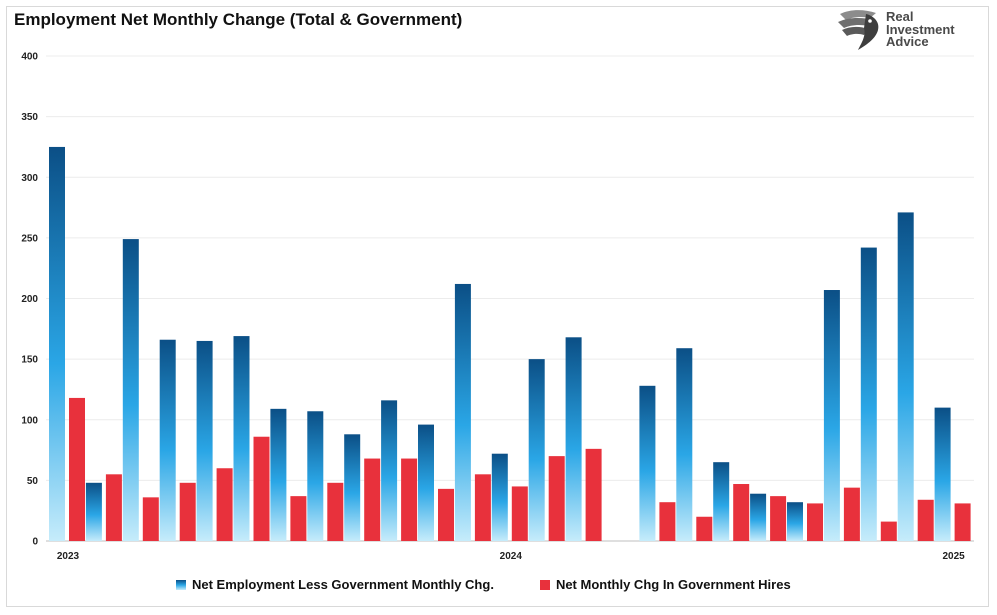 The width and height of the screenshot is (997, 615). Describe the element at coordinates (29, 238) in the screenshot. I see `y-tick-label-5: 250` at that location.